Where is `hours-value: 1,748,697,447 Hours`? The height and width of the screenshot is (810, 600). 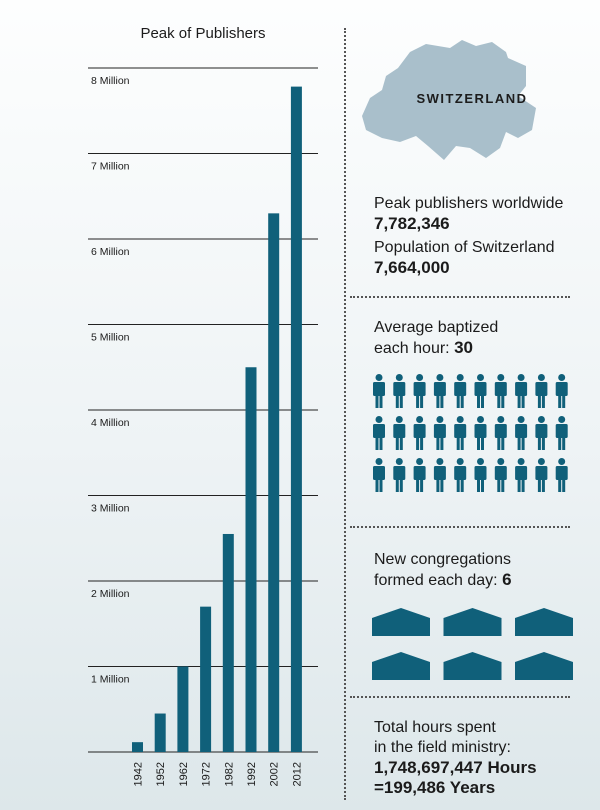
hours-value: 1,748,697,447 Hours is located at coordinates (455, 767).